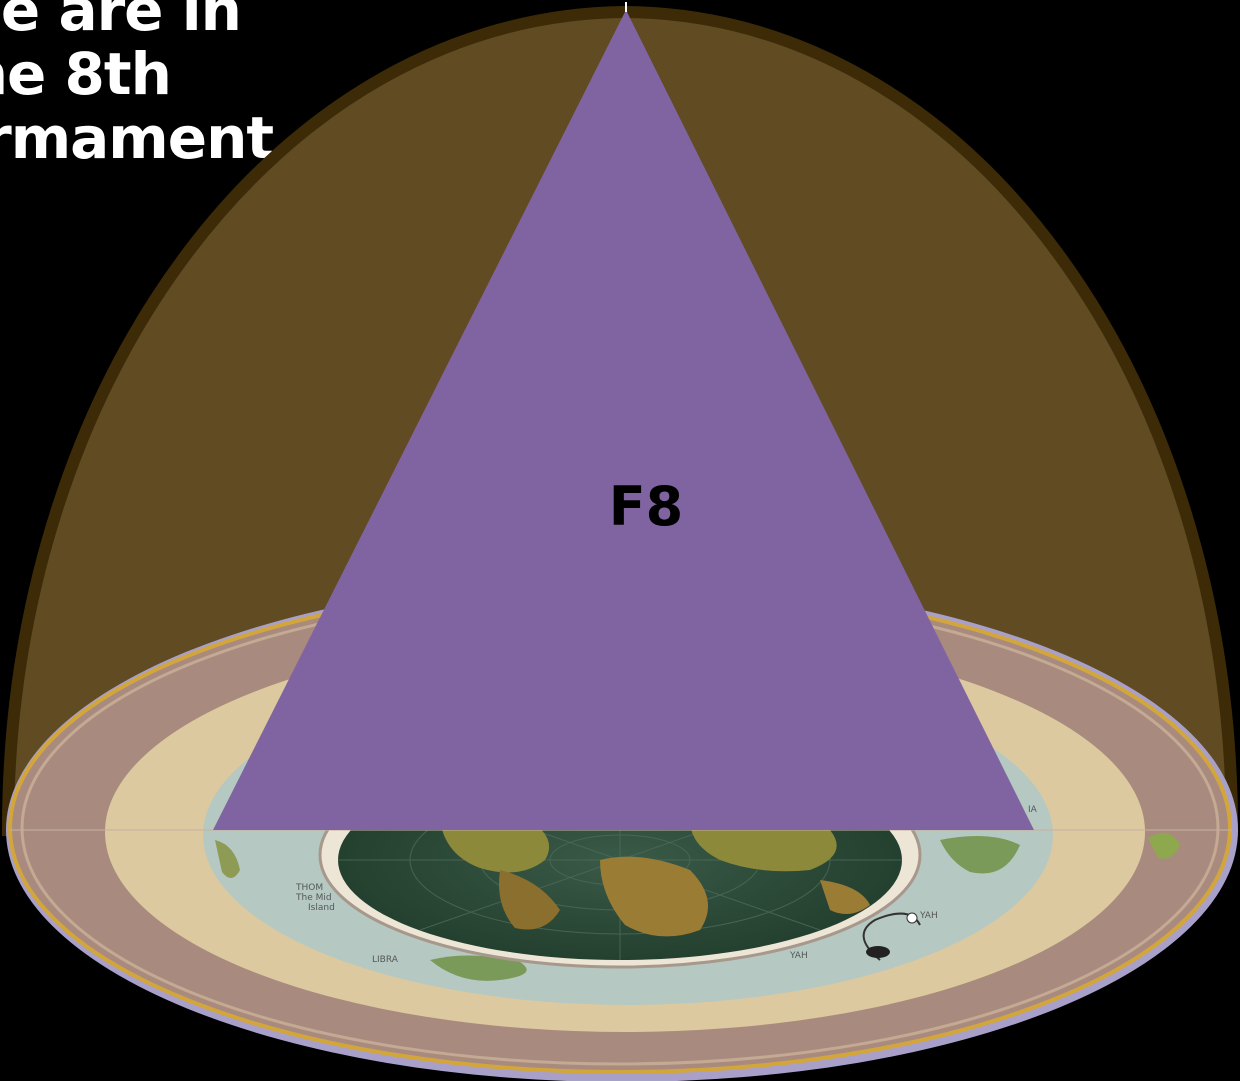 The image size is (1240, 1081). Describe the element at coordinates (646, 506) in the screenshot. I see `pyramid-label: F8` at that location.